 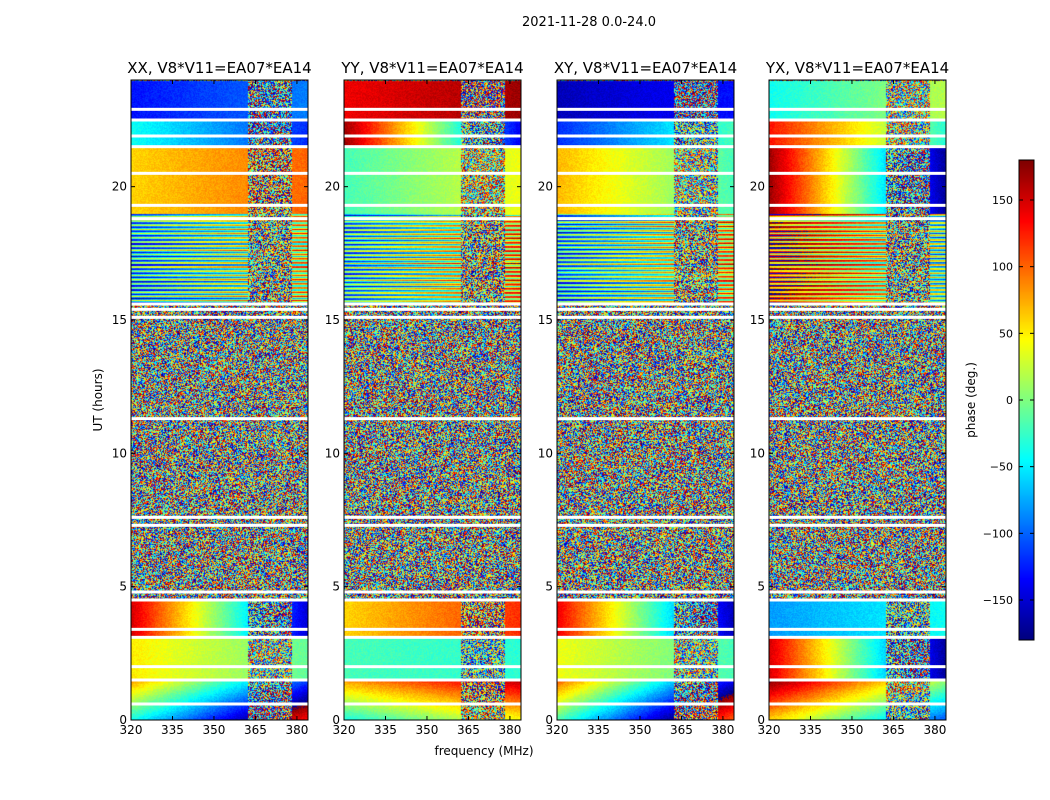 I want to click on colorbar-tick-label: −150, so click(x=998, y=600).